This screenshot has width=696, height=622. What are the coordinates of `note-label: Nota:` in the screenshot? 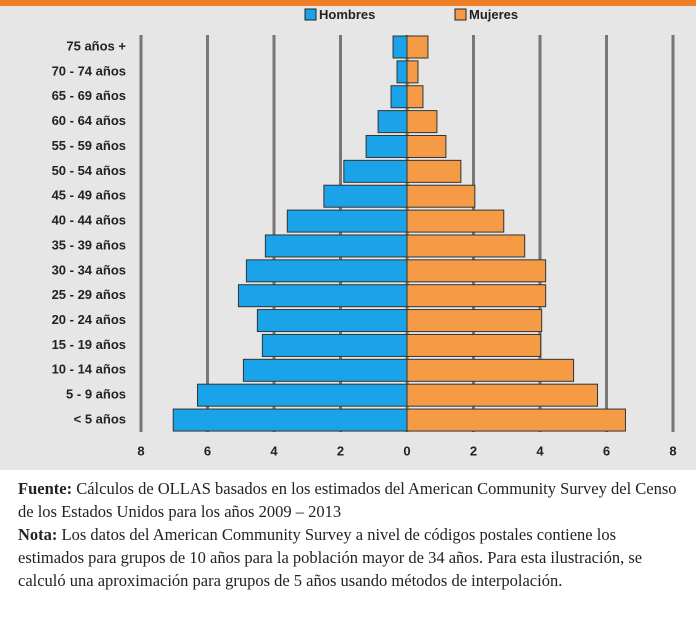 It's located at (38, 534).